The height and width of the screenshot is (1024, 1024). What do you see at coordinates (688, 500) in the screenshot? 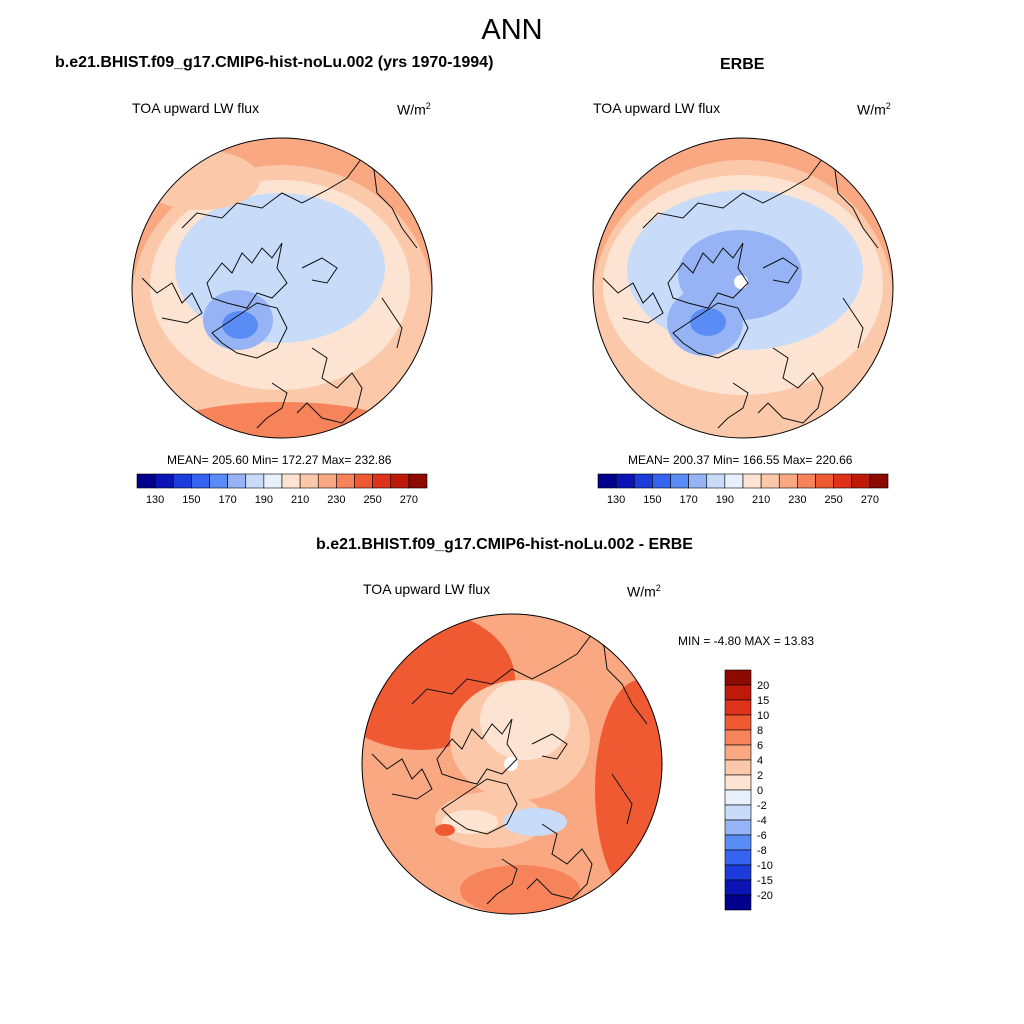
I see `obs-colorbar-tick-label: 170` at bounding box center [688, 500].